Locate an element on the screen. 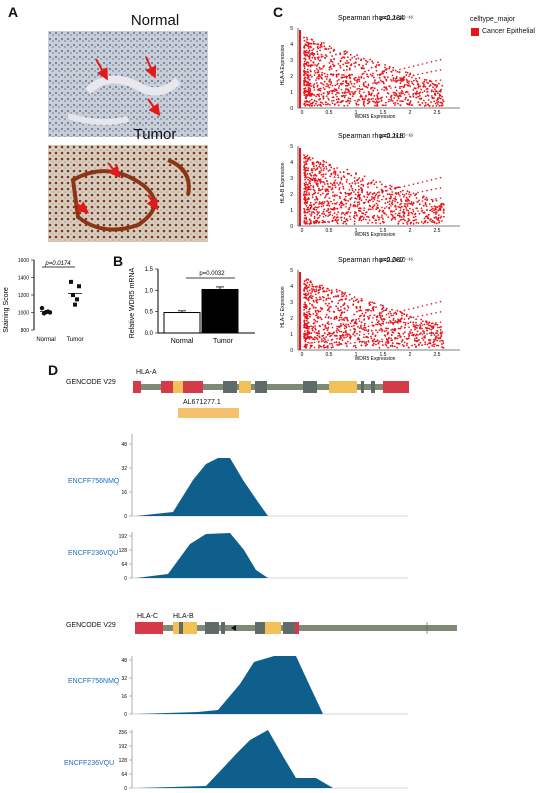 The image size is (550, 793). gencode-label-bottom: GENCODE V29 is located at coordinates (91, 625).